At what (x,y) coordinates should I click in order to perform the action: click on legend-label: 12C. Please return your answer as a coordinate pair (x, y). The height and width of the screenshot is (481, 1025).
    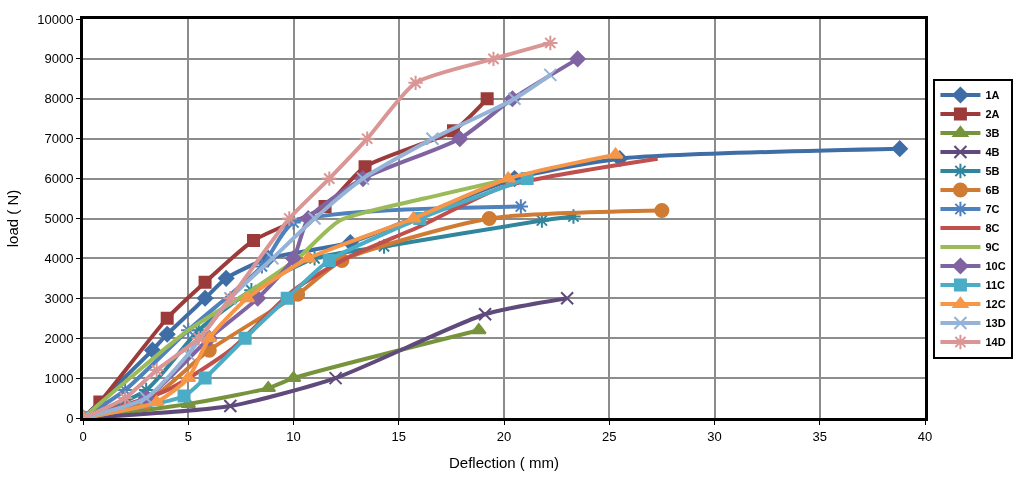
    Looking at the image, I should click on (995, 304).